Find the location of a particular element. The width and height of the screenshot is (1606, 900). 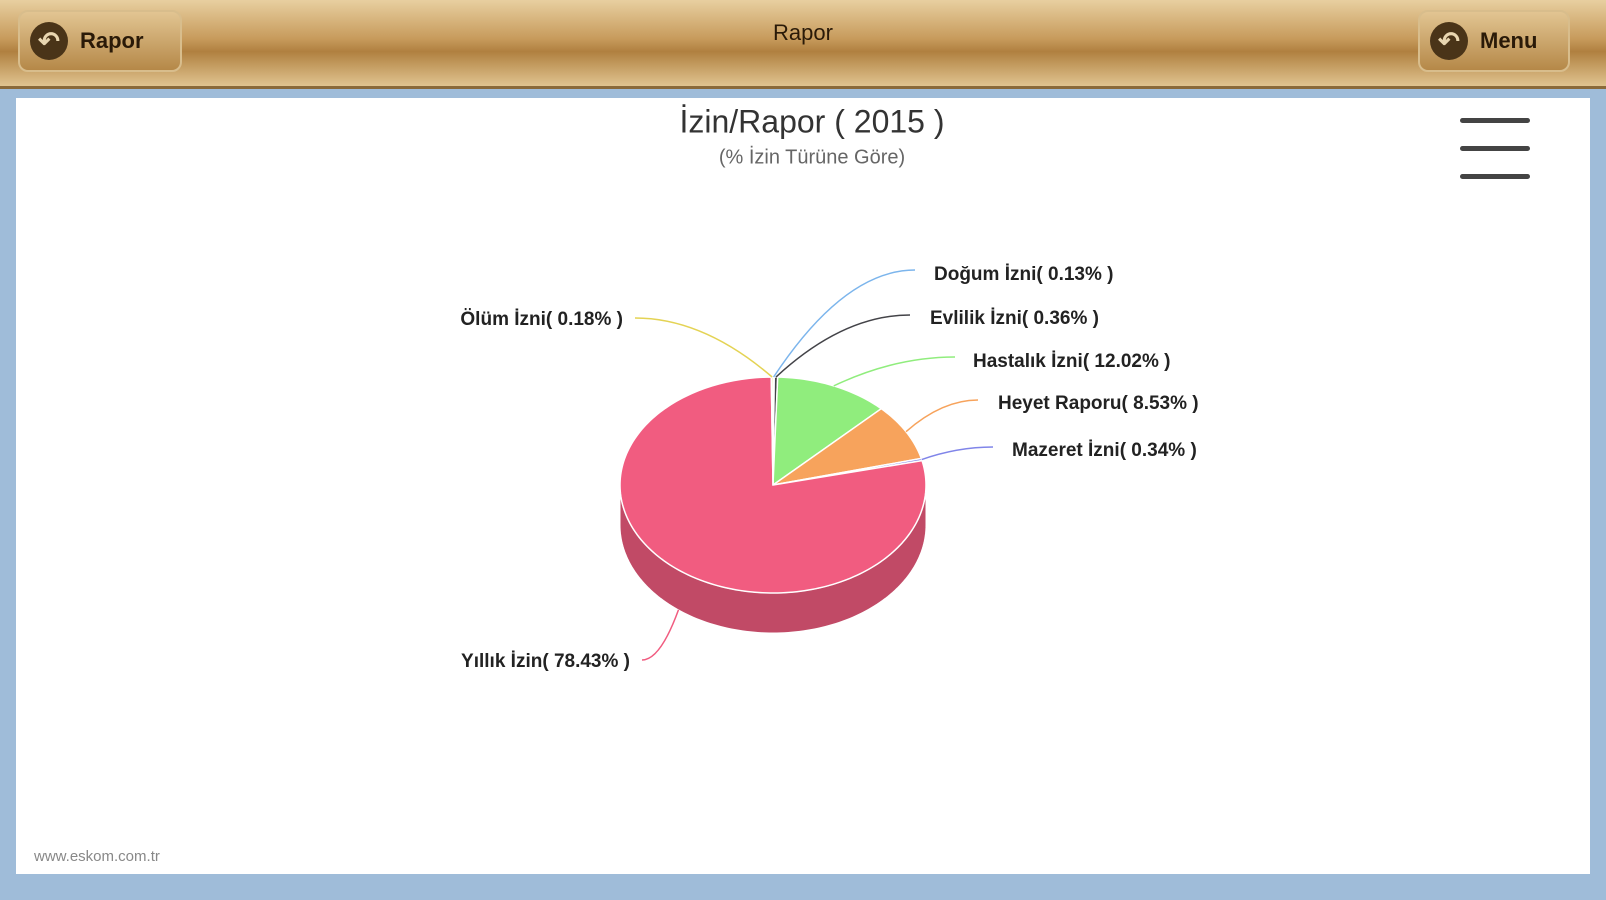

menu-button: ↶ Menu is located at coordinates (1494, 41).